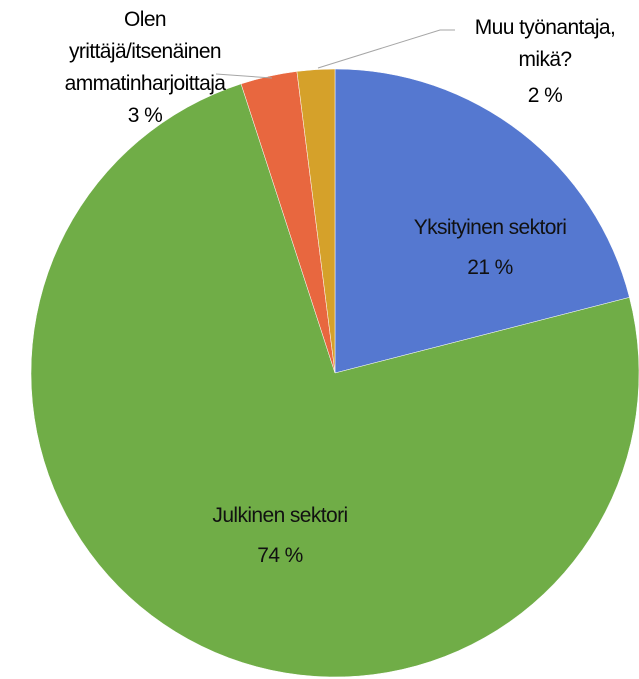 The height and width of the screenshot is (679, 639). I want to click on pie-slice, so click(316, 221).